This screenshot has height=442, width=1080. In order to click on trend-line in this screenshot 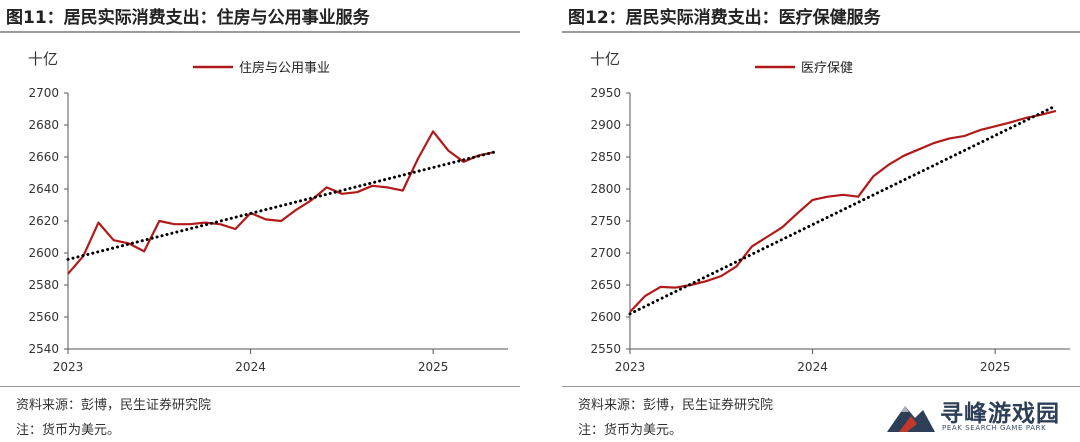, I will do `click(281, 205)`.